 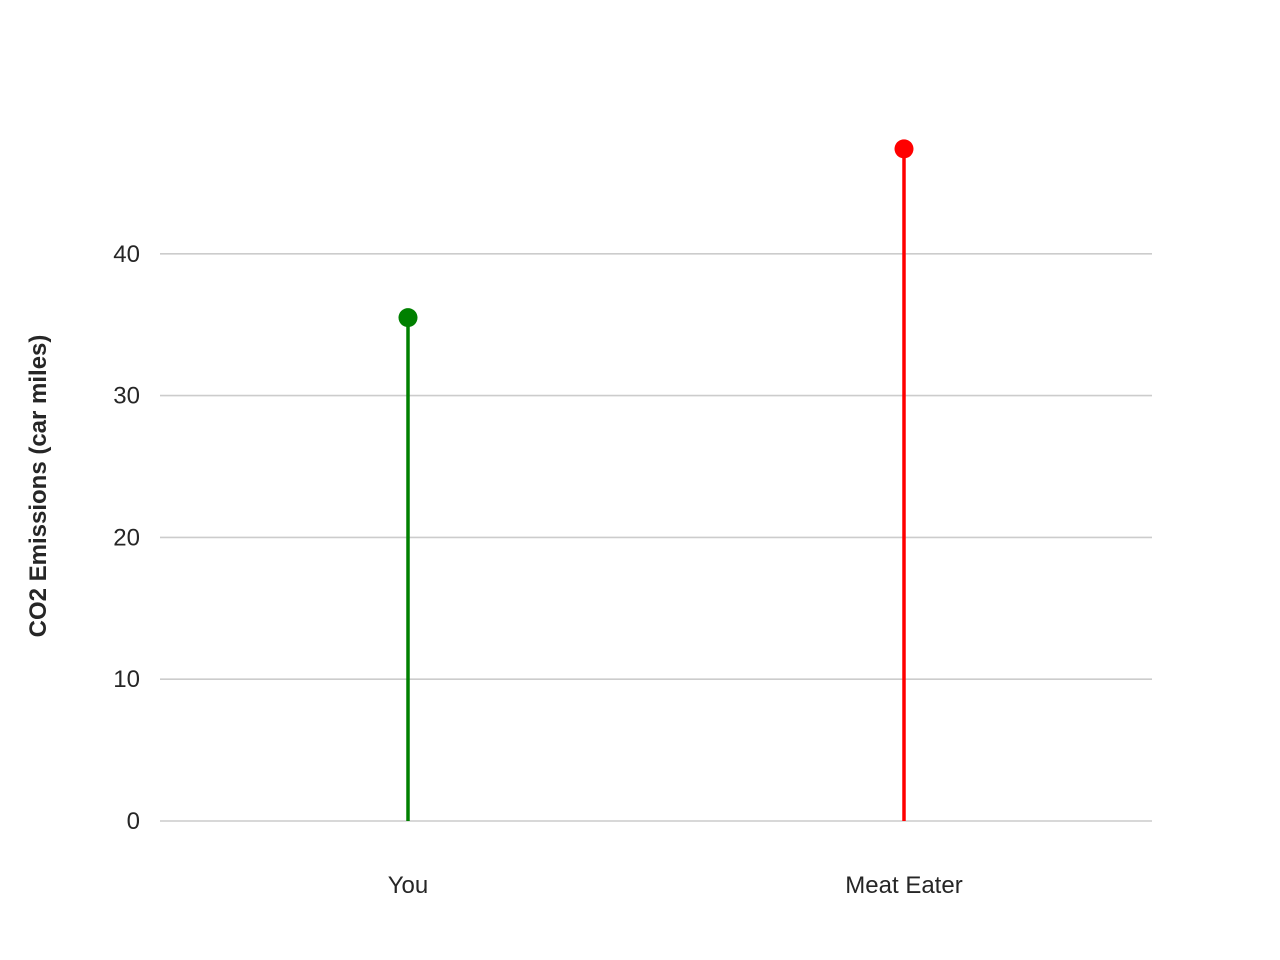 I want to click on y-tick-label: 20, so click(x=126, y=537).